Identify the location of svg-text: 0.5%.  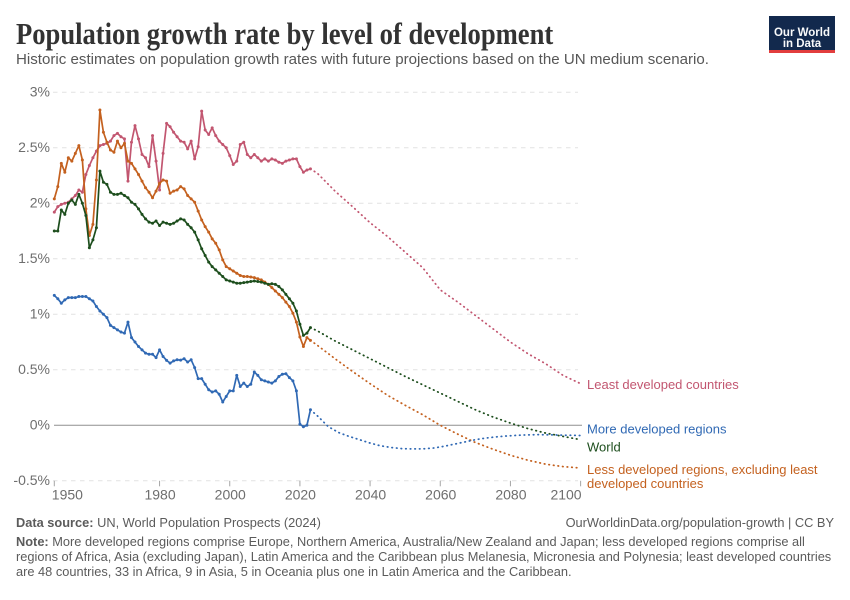
(34, 369).